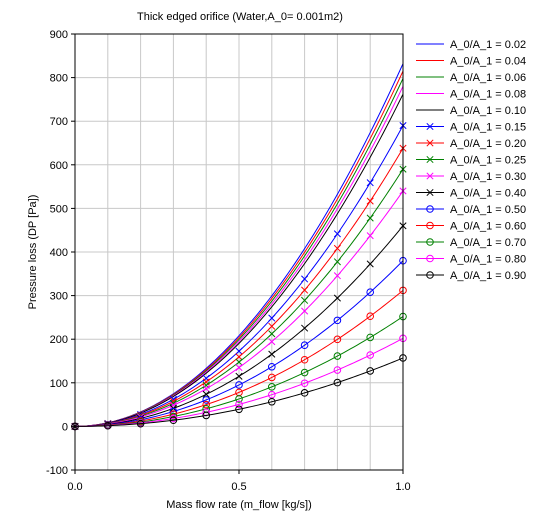  Describe the element at coordinates (488, 227) in the screenshot. I see `legend-label: A_0/A_1 = 0.60` at that location.